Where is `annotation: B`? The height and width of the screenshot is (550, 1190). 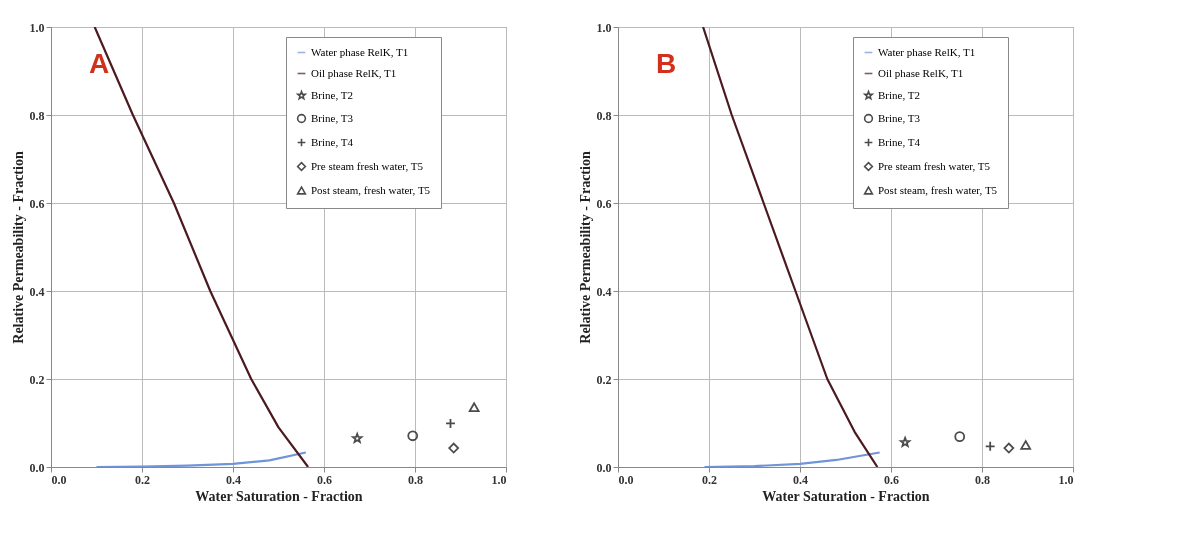
annotation: B is located at coordinates (666, 63).